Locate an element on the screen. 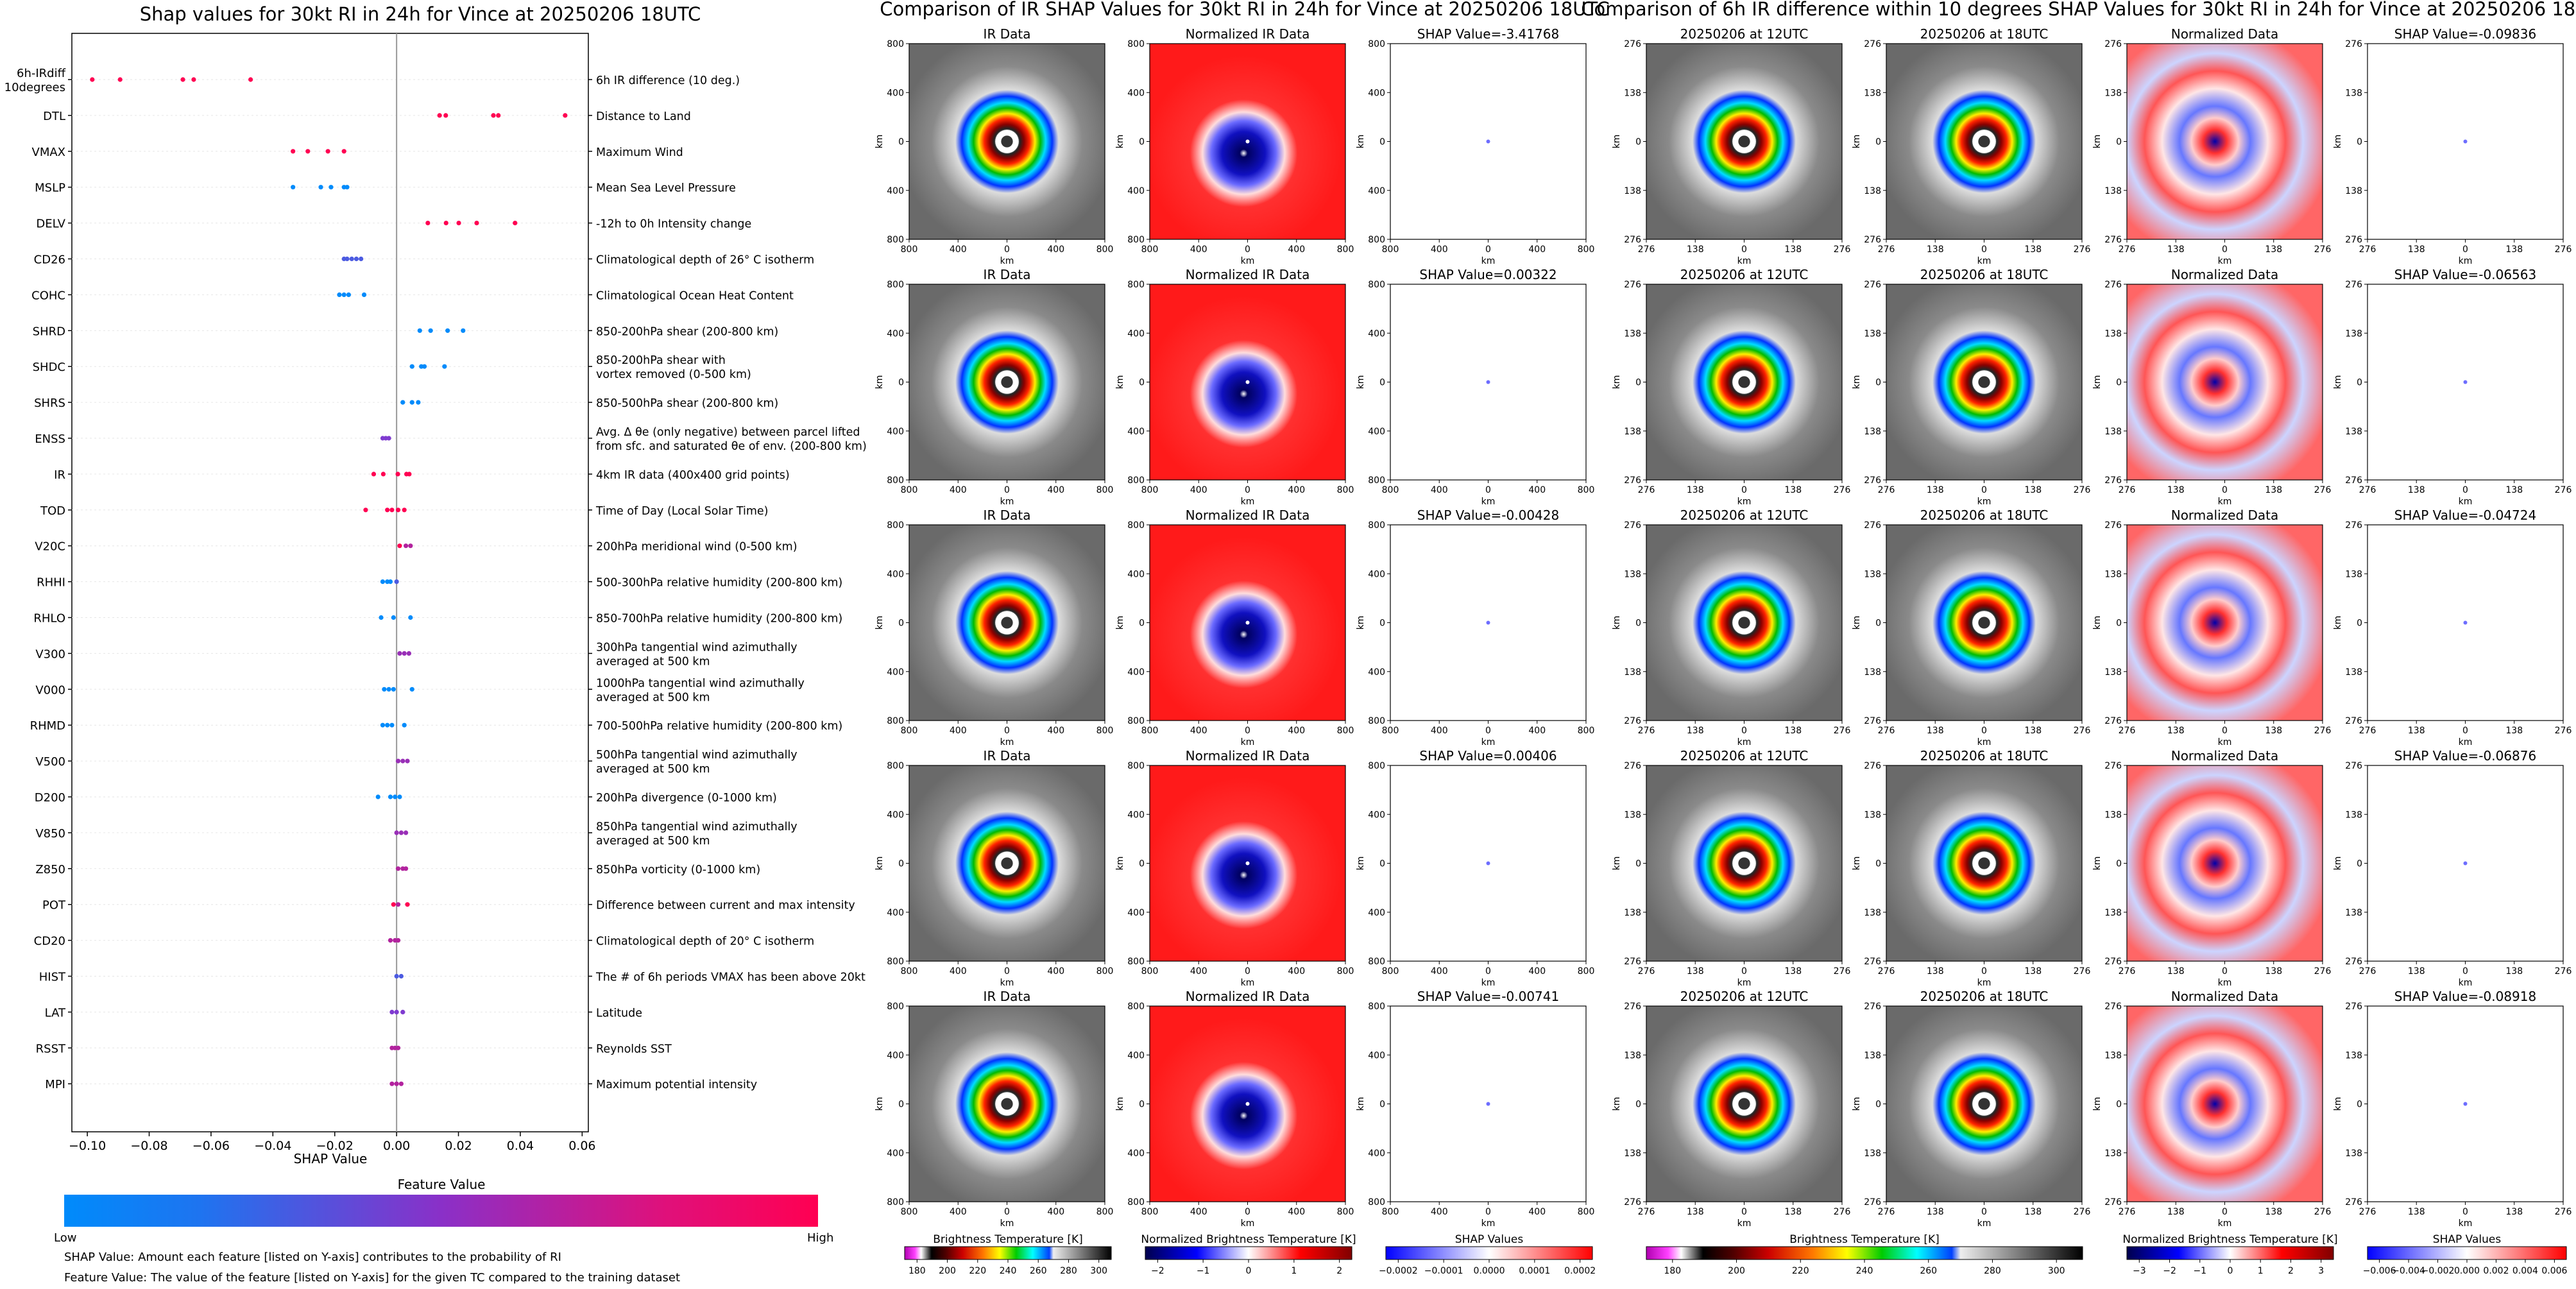  feature-description: 200hPa meridional wind (0-500 km) is located at coordinates (697, 547).